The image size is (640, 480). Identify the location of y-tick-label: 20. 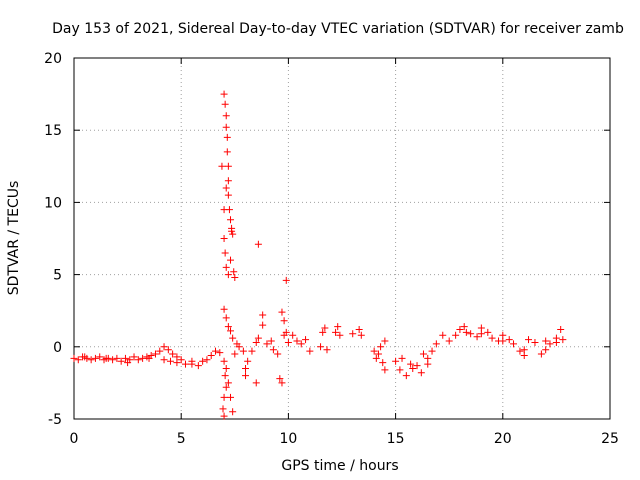
(53, 59).